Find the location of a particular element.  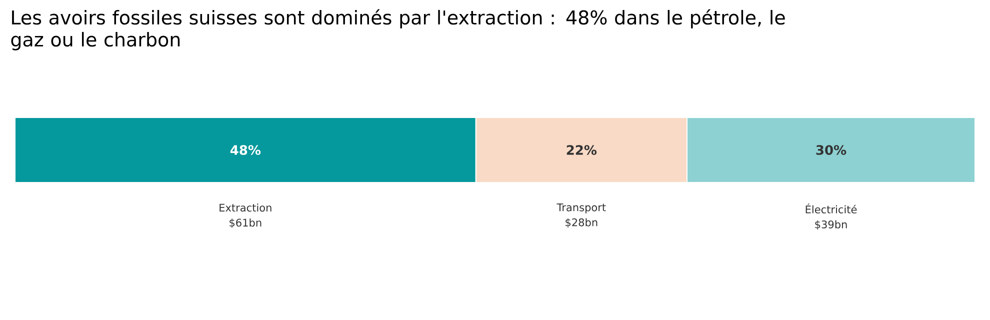

text: Extraction is located at coordinates (246, 208).